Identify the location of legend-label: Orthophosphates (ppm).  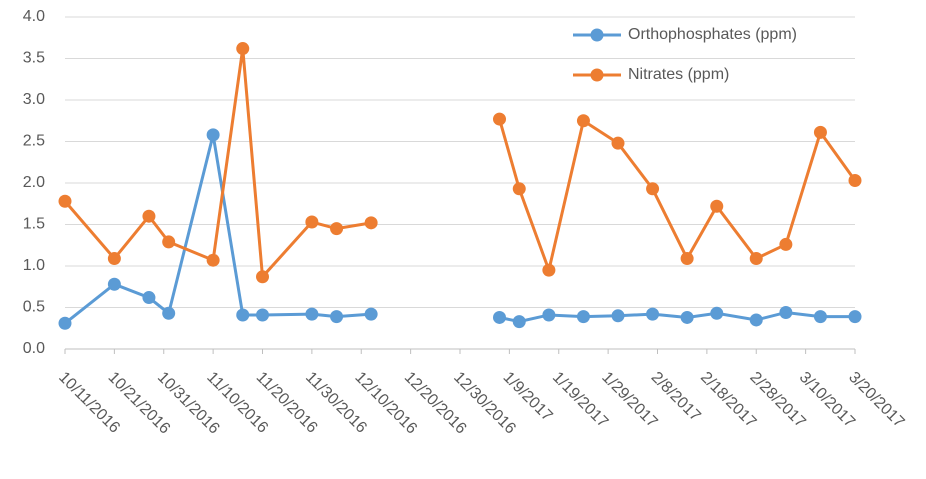
(712, 34).